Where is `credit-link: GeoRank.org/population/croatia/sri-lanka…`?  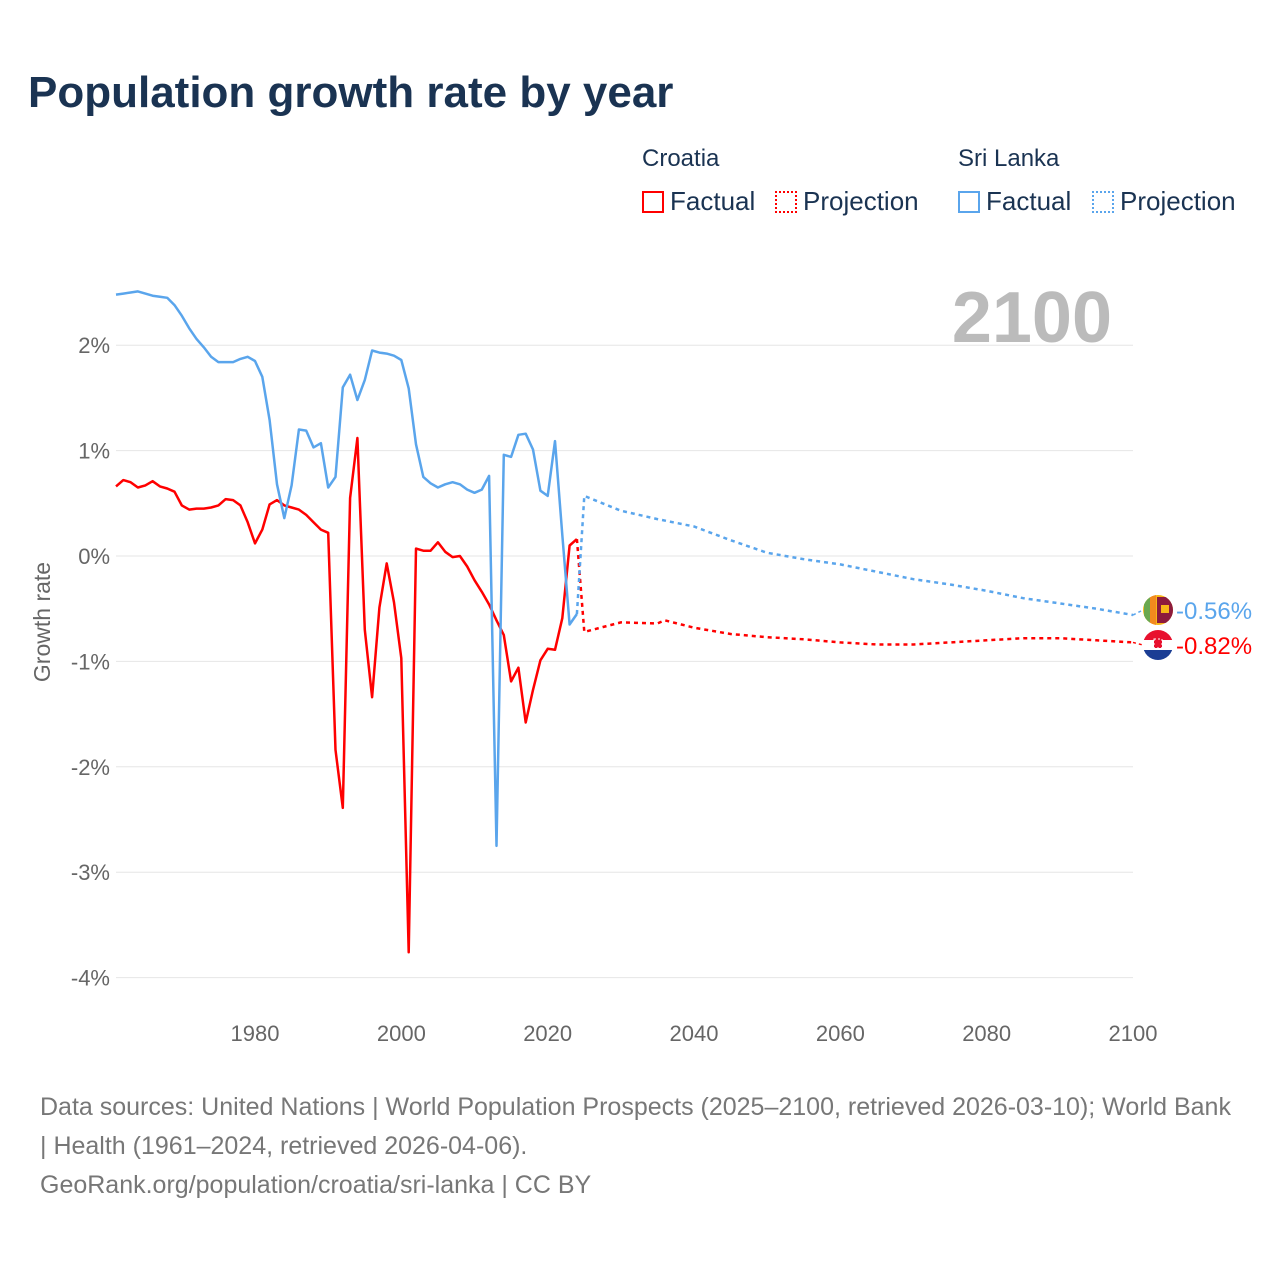 credit-link: GeoRank.org/population/croatia/sri-lanka… is located at coordinates (316, 1185).